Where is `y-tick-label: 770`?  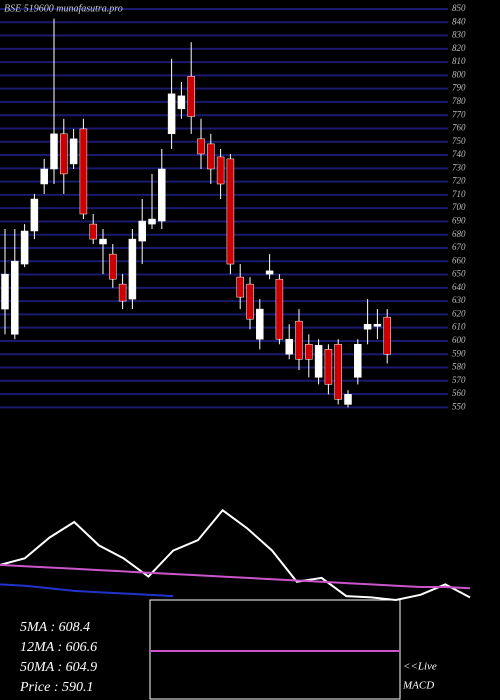 y-tick-label: 770 is located at coordinates (459, 114).